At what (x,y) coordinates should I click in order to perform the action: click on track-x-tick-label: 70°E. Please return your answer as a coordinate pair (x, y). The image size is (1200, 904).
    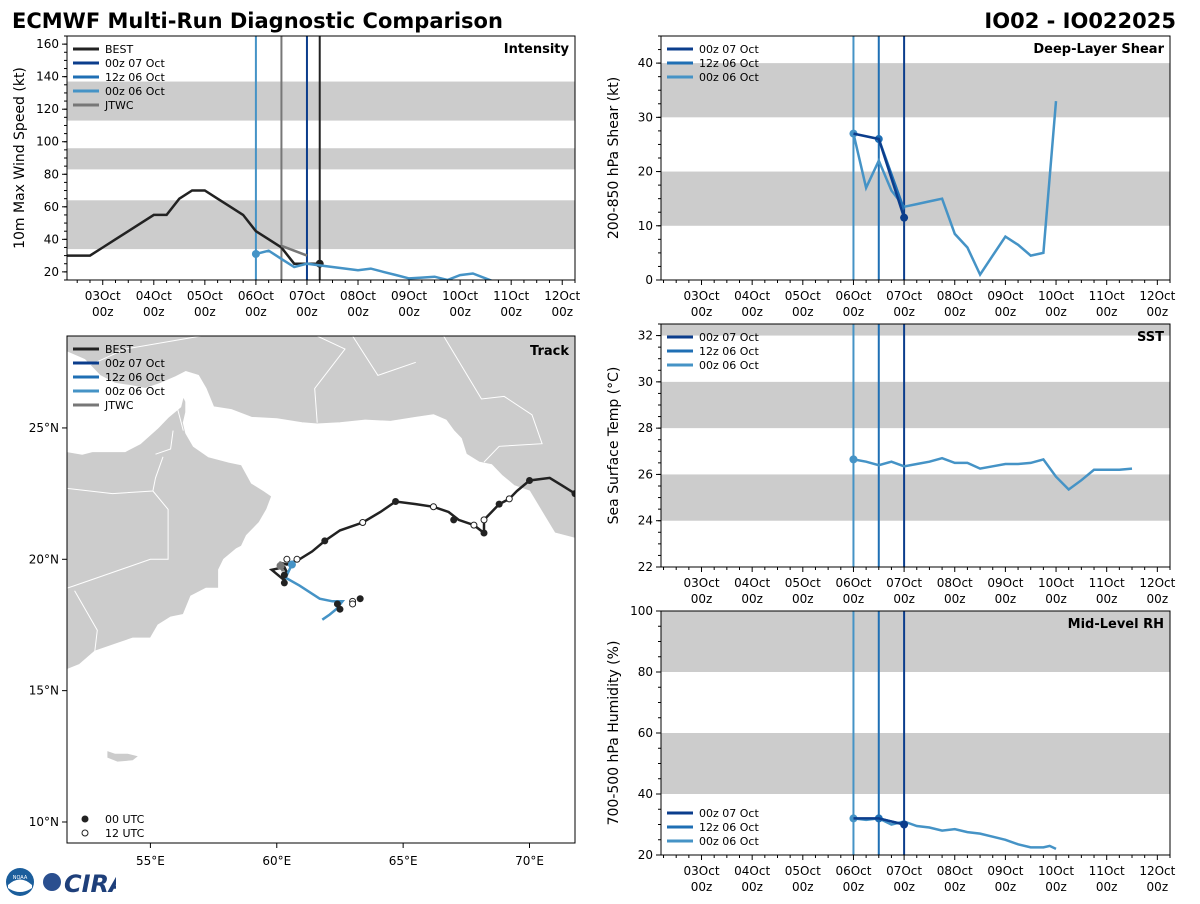
    Looking at the image, I should click on (529, 861).